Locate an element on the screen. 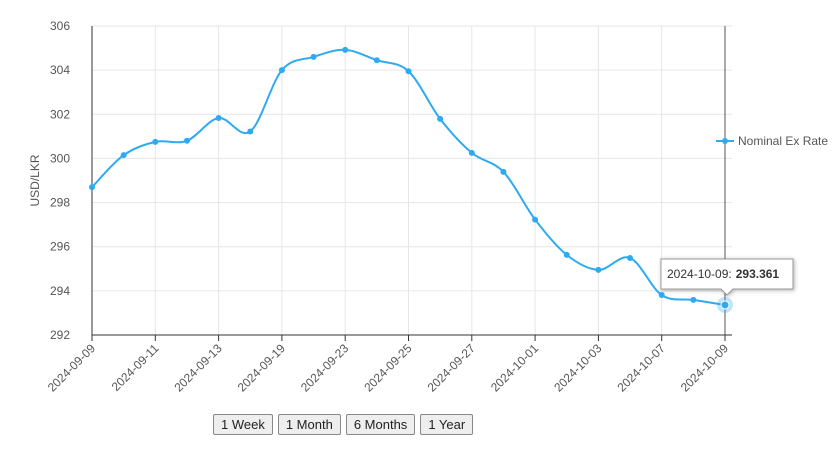 The image size is (840, 457). hover-point is located at coordinates (725, 305).